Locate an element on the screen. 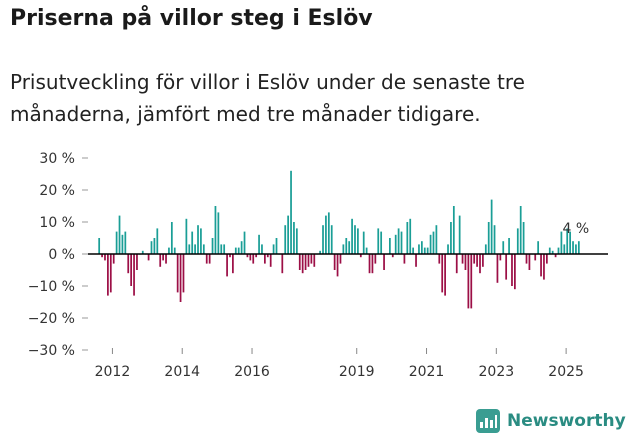  chart-title: Priserna på villor steg i Eslöv is located at coordinates (191, 18).